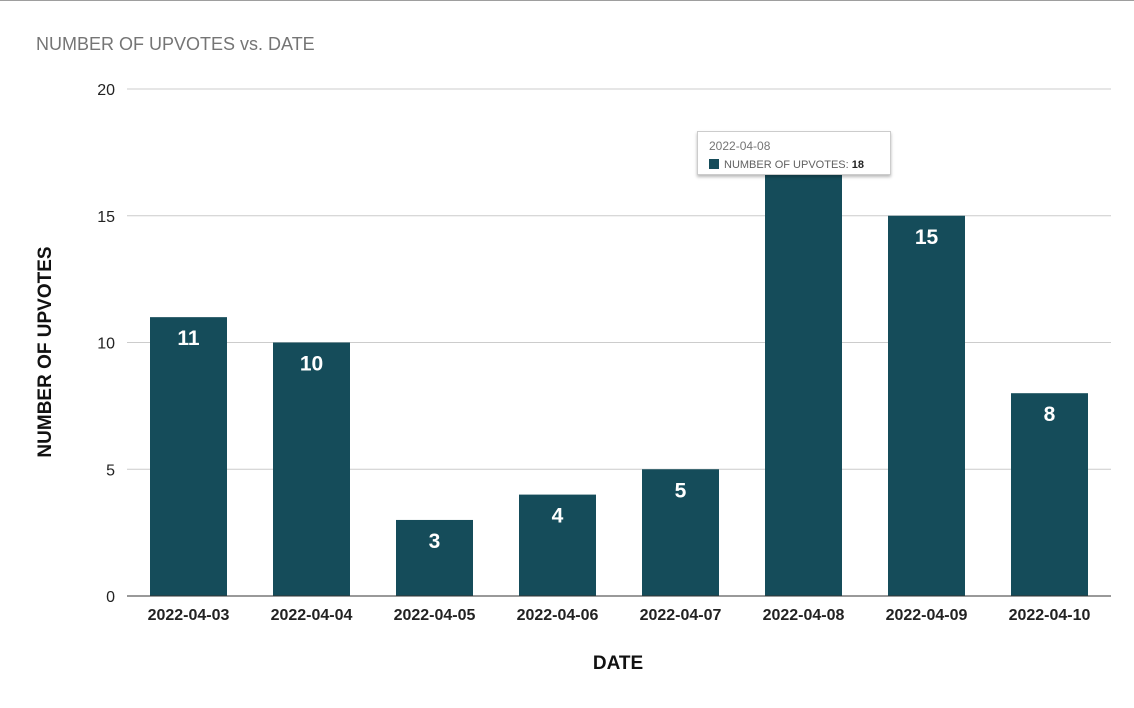  What do you see at coordinates (714, 164) in the screenshot?
I see `tooltip-swatch` at bounding box center [714, 164].